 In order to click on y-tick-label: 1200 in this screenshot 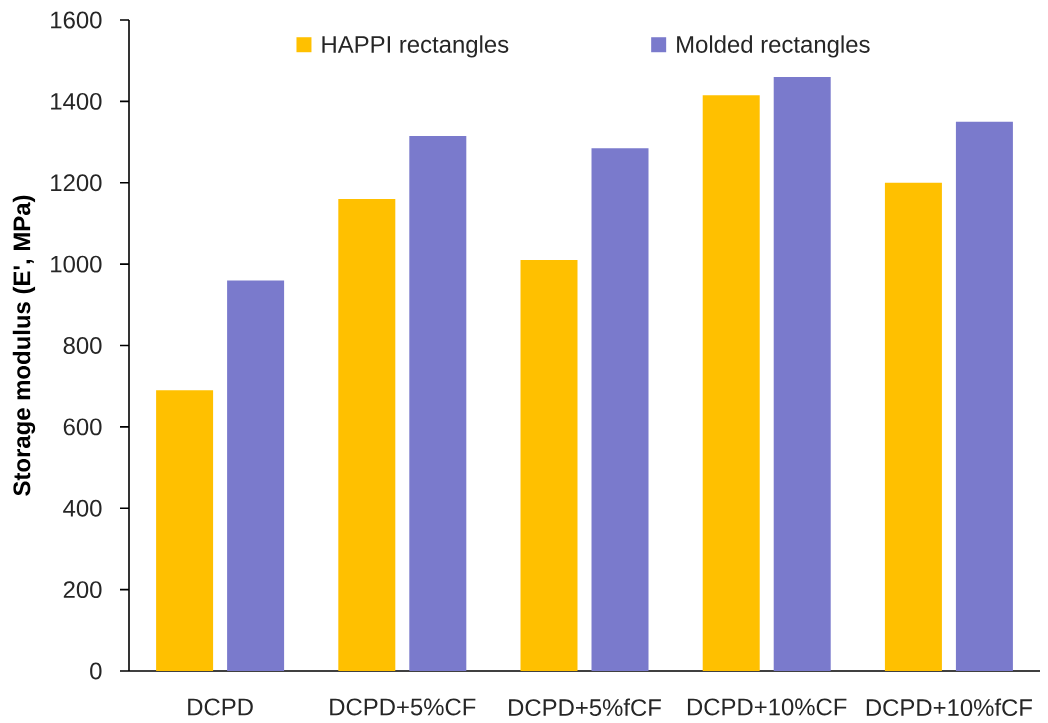, I will do `click(76, 183)`.